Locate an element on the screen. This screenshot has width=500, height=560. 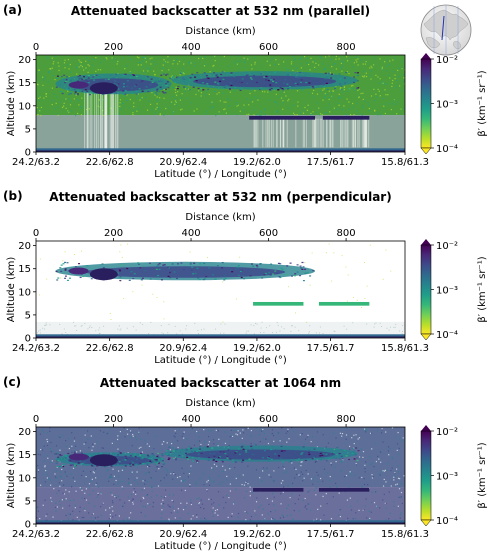
plot-frame is located at coordinates (220, 289).